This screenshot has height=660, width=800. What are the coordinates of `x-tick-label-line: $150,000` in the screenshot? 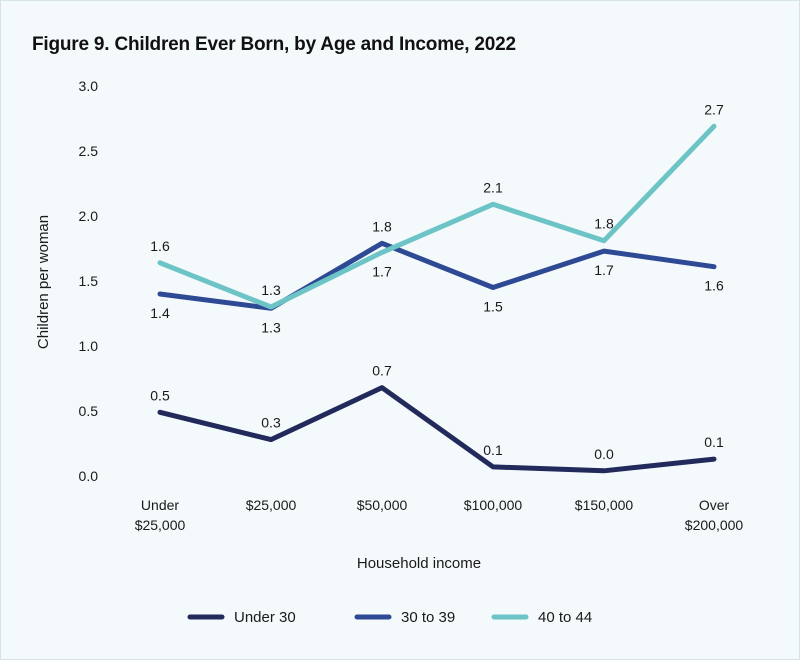 It's located at (604, 505).